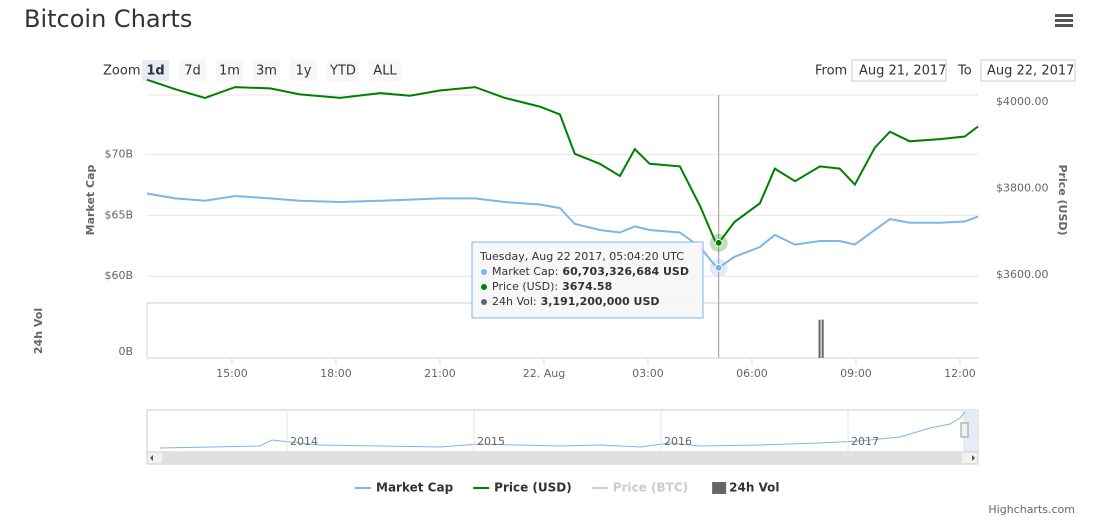 The image size is (1102, 531). What do you see at coordinates (90, 200) in the screenshot?
I see `y-axis-title: Market Cap` at bounding box center [90, 200].